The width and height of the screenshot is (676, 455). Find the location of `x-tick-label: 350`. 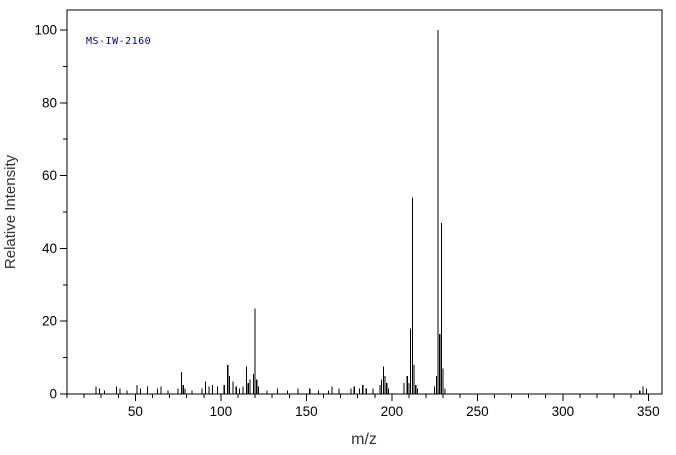

x-tick-label: 350 is located at coordinates (648, 411).